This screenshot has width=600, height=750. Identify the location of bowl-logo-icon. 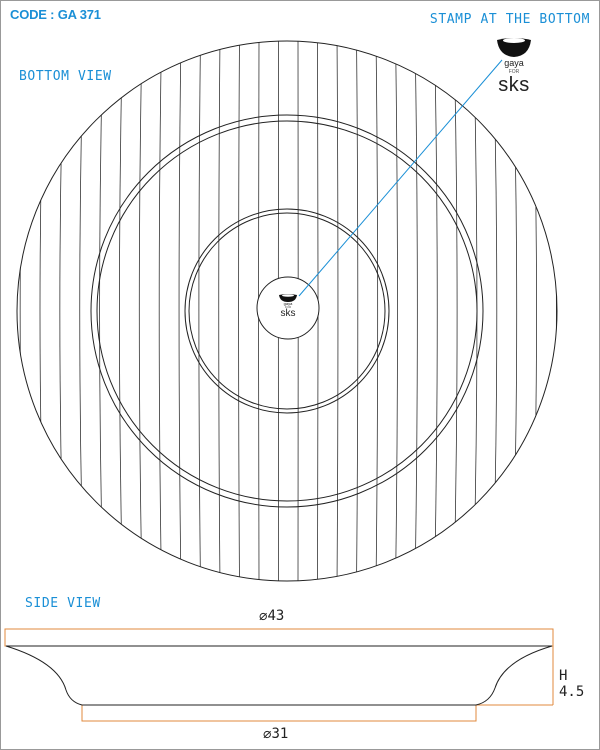
(514, 47).